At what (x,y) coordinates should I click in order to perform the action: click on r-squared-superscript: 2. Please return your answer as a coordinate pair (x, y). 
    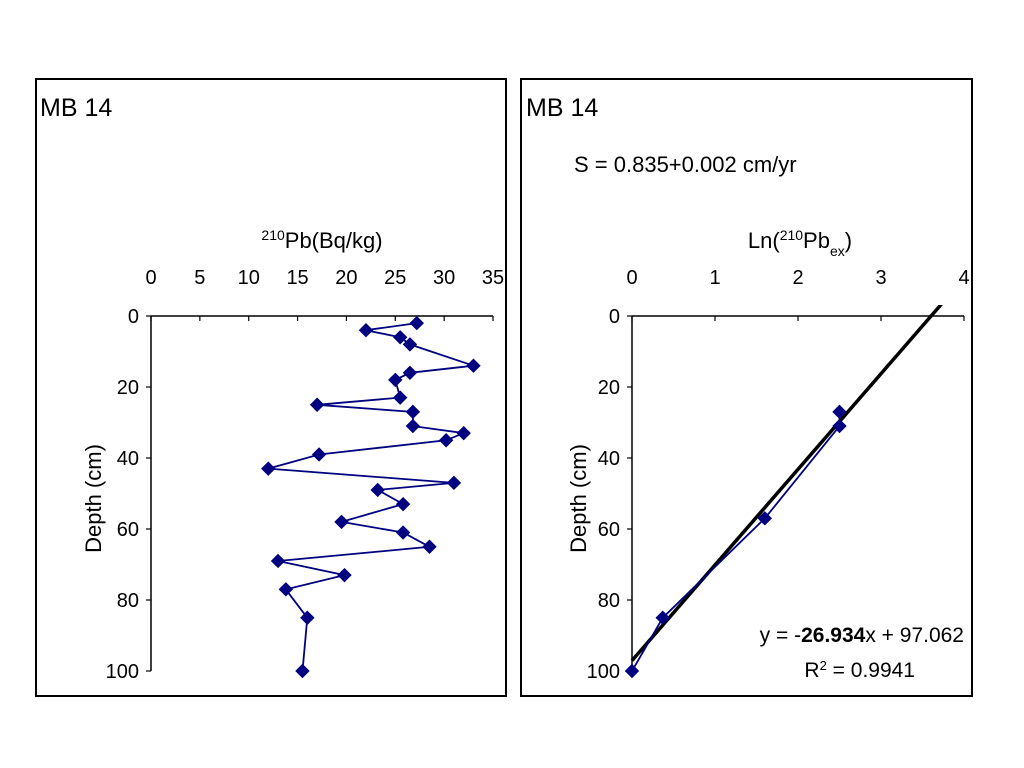
    Looking at the image, I should click on (823, 665).